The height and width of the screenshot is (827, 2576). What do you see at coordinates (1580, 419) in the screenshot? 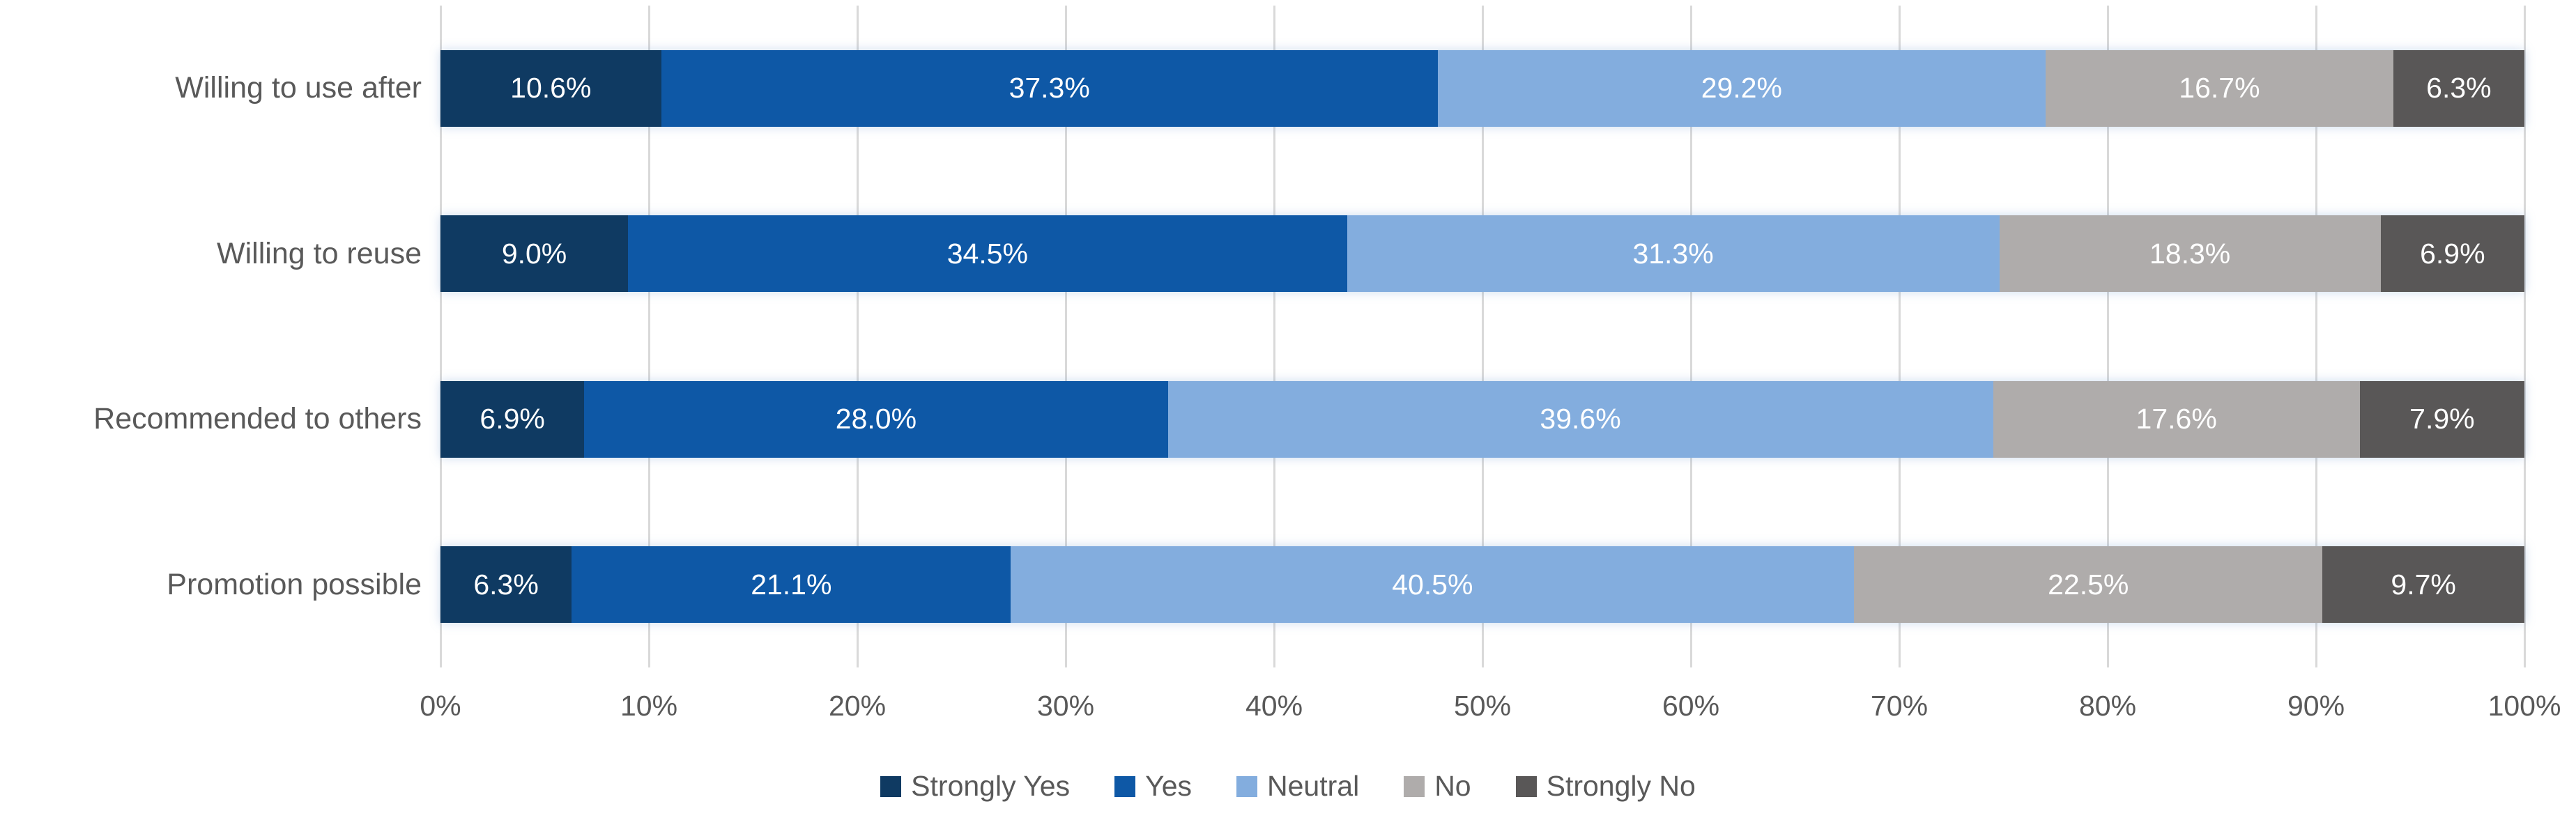
I see `bar-segment-neutral: 39.6%` at bounding box center [1580, 419].